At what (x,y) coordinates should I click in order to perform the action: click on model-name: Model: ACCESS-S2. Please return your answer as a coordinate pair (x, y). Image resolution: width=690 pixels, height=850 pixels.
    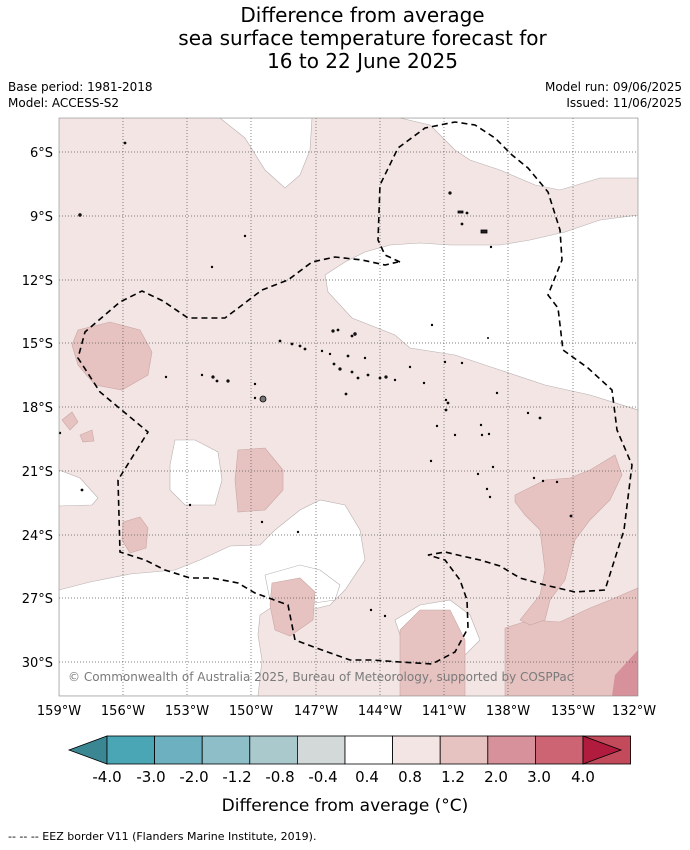
    Looking at the image, I should click on (64, 103).